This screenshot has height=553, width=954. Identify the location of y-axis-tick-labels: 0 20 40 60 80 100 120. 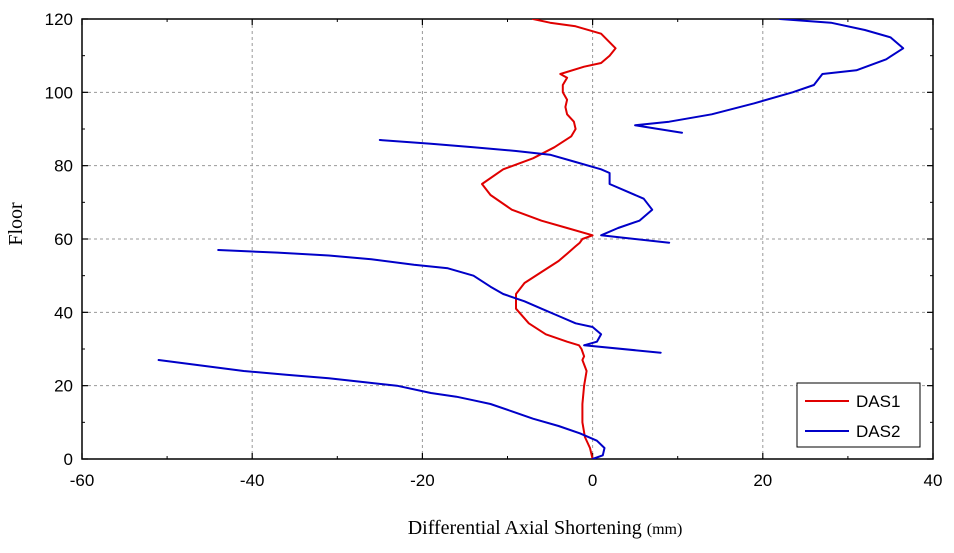
(59, 239).